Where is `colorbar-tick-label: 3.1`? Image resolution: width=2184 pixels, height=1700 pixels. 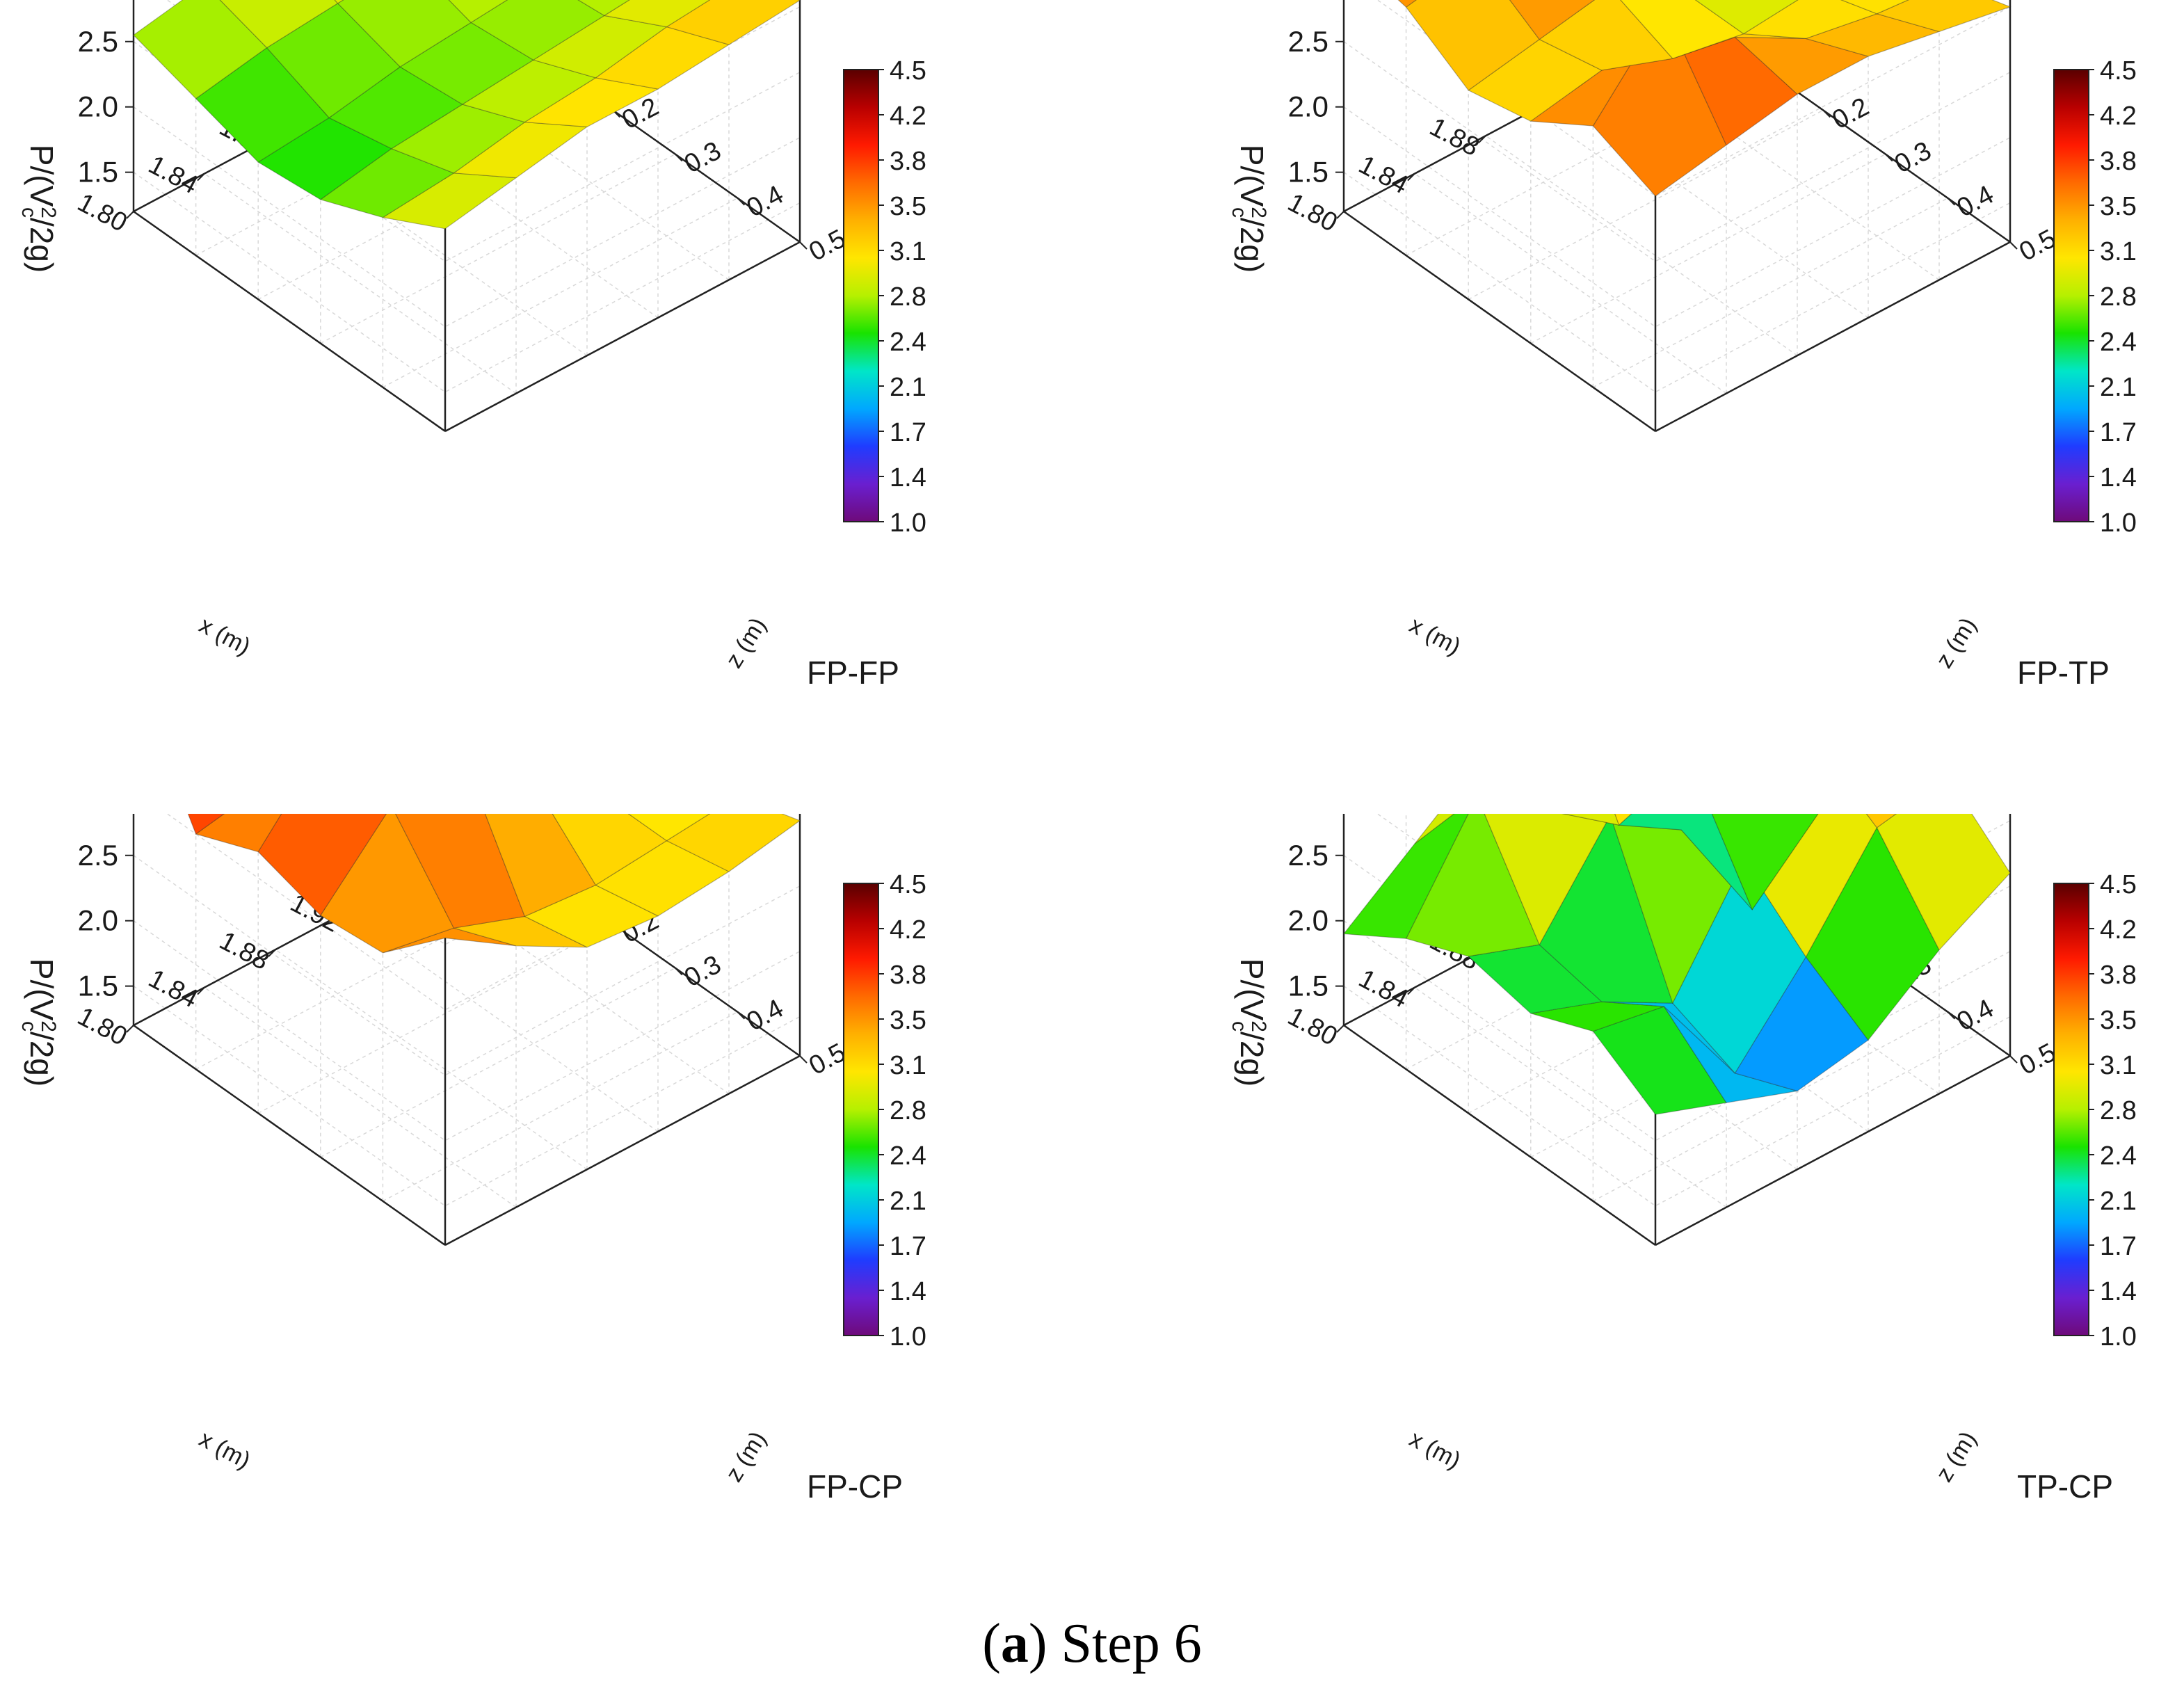
colorbar-tick-label: 3.1 is located at coordinates (2118, 1066).